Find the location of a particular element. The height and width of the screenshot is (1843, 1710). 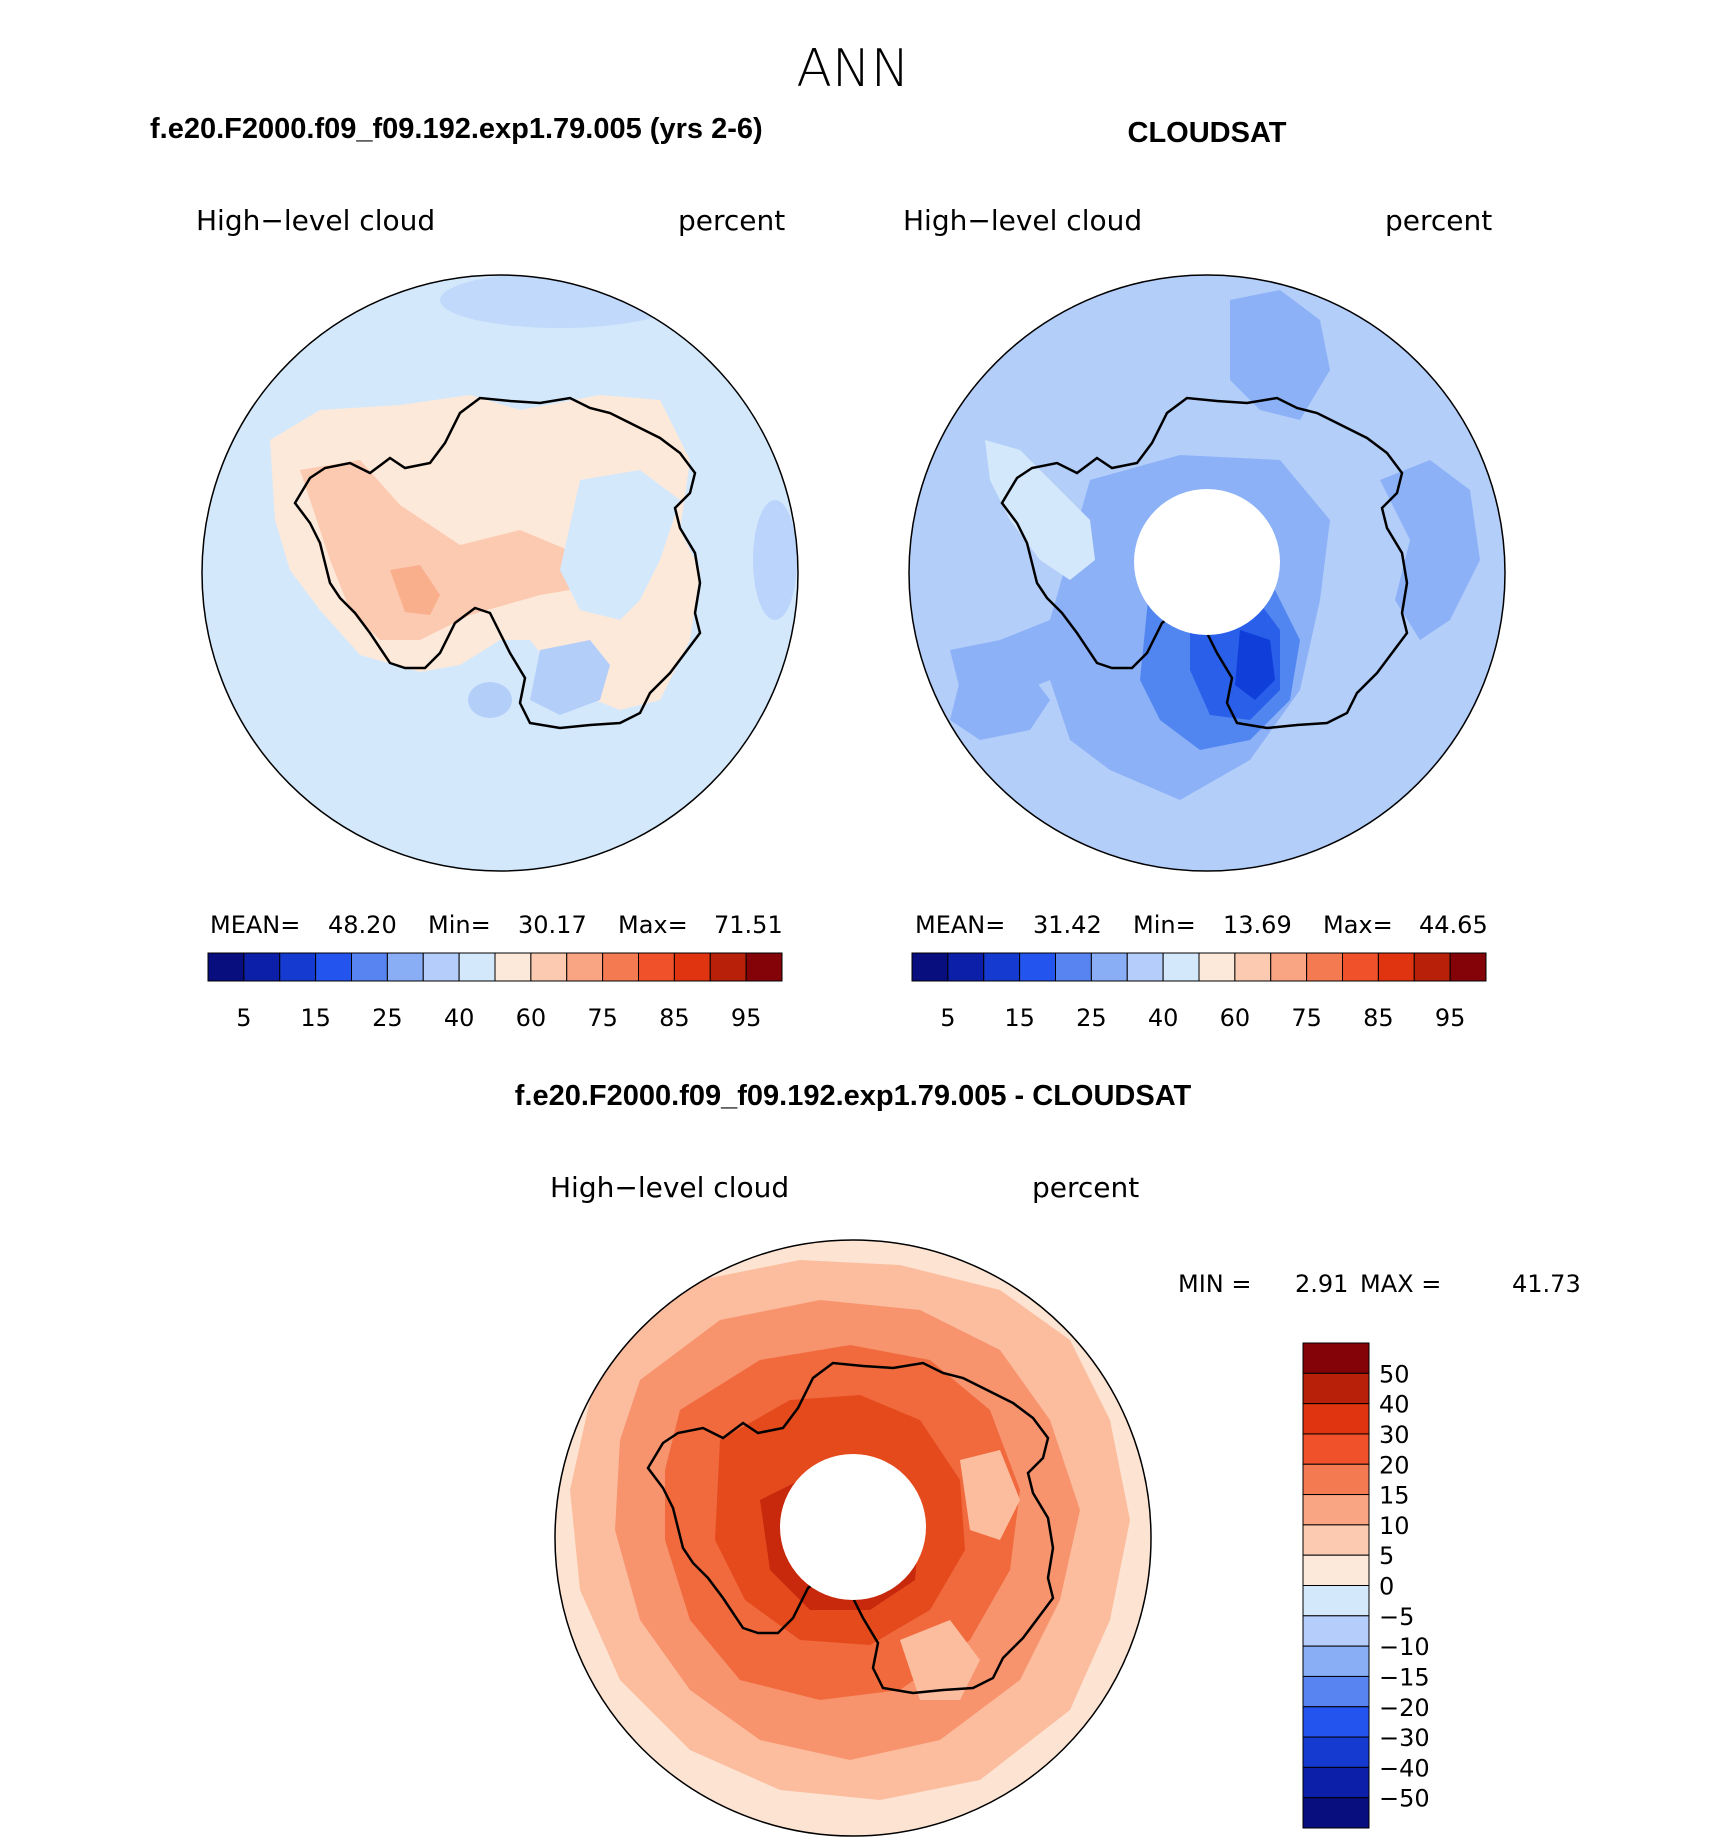

diff-colorbar-tick-label: 20 is located at coordinates (1394, 1465).